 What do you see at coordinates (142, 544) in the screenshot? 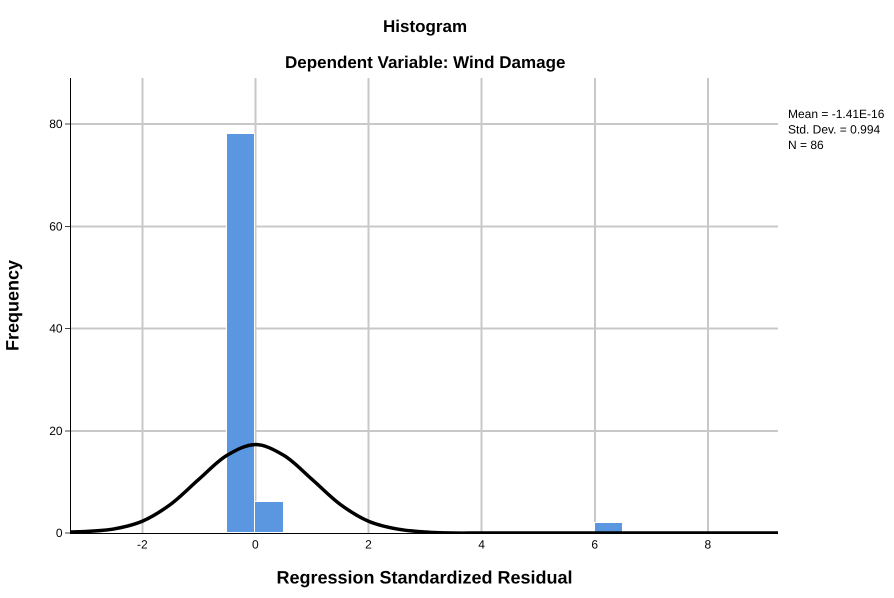
I see `x-tick-label: -2` at bounding box center [142, 544].